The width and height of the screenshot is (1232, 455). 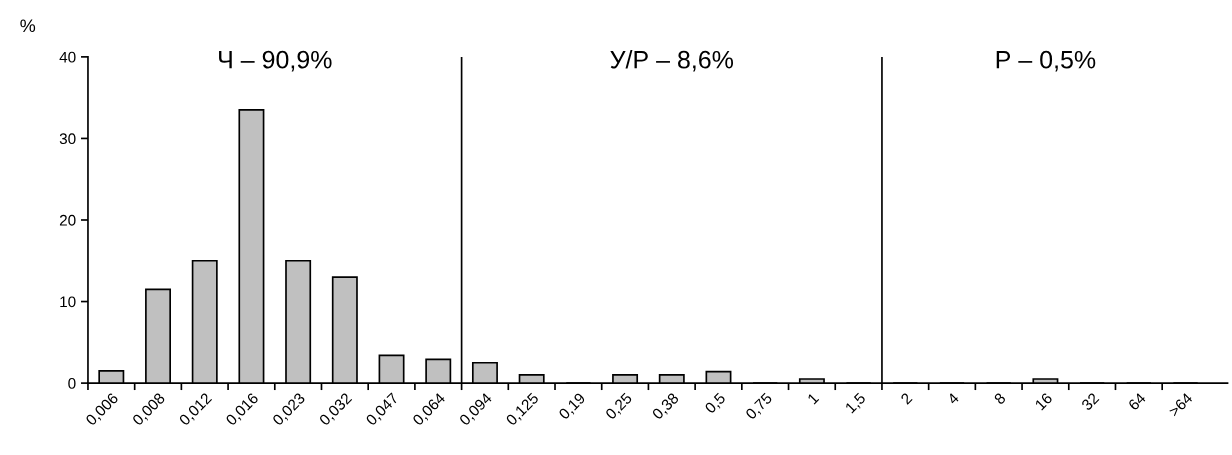 What do you see at coordinates (953, 399) in the screenshot?
I see `x-tick-label: 4` at bounding box center [953, 399].